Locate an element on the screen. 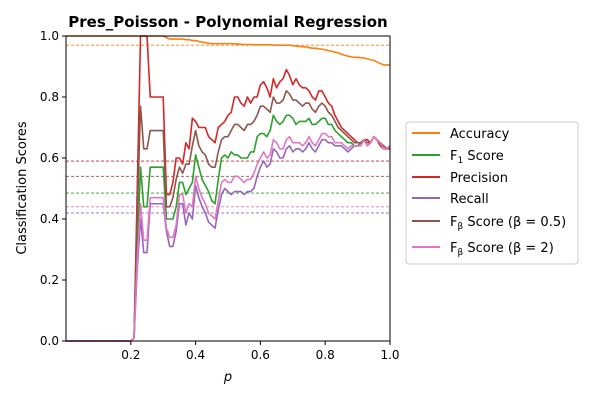 The height and width of the screenshot is (400, 600). y-tick-label: 0.6 is located at coordinates (49, 158).